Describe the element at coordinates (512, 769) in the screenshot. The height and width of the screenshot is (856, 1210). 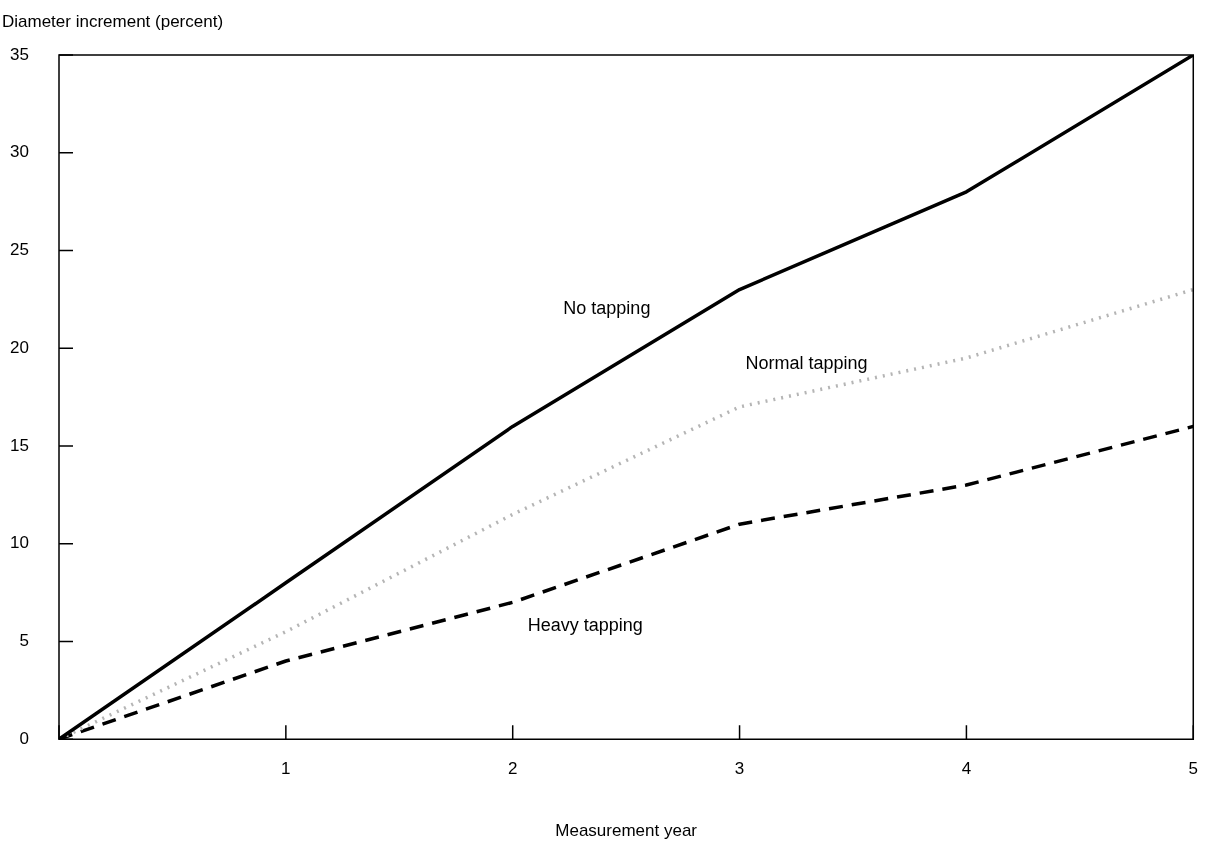
I see `x-tick-label: 2` at that location.